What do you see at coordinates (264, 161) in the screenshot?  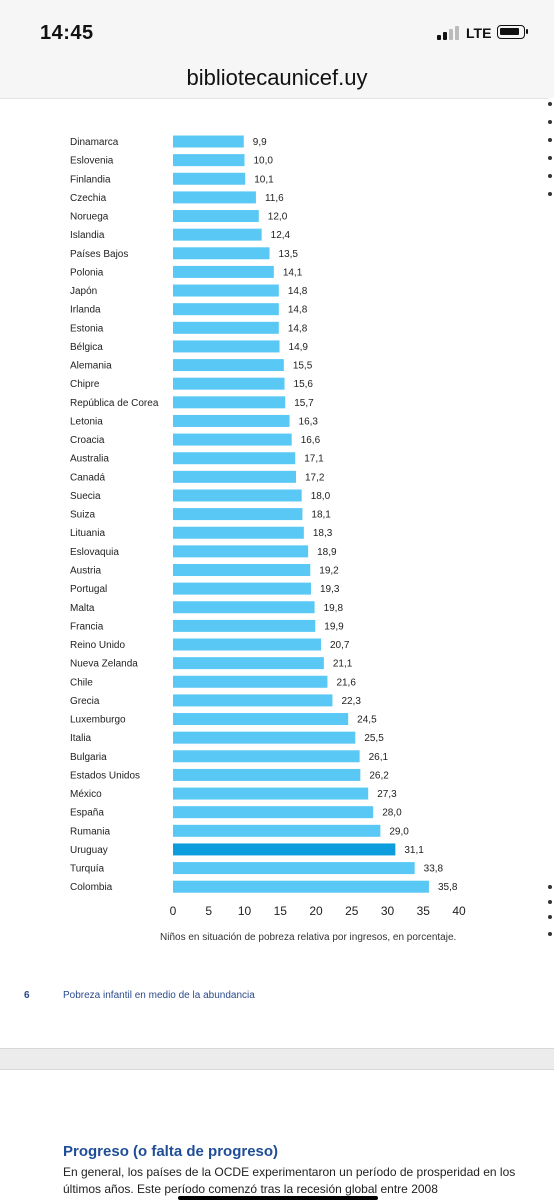 I see `value-label: 10,0` at bounding box center [264, 161].